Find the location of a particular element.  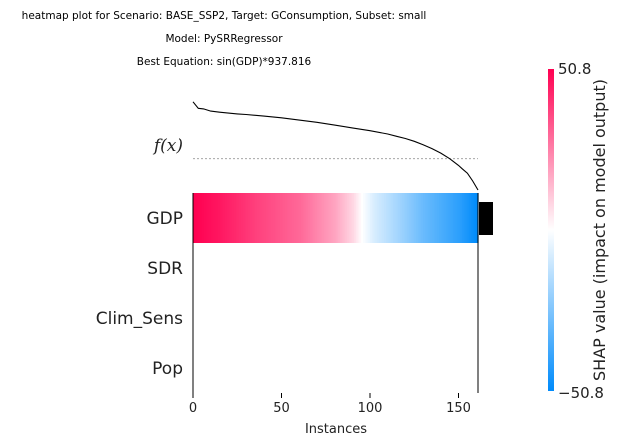

colorbar-max-label: 50.8 is located at coordinates (574, 69).